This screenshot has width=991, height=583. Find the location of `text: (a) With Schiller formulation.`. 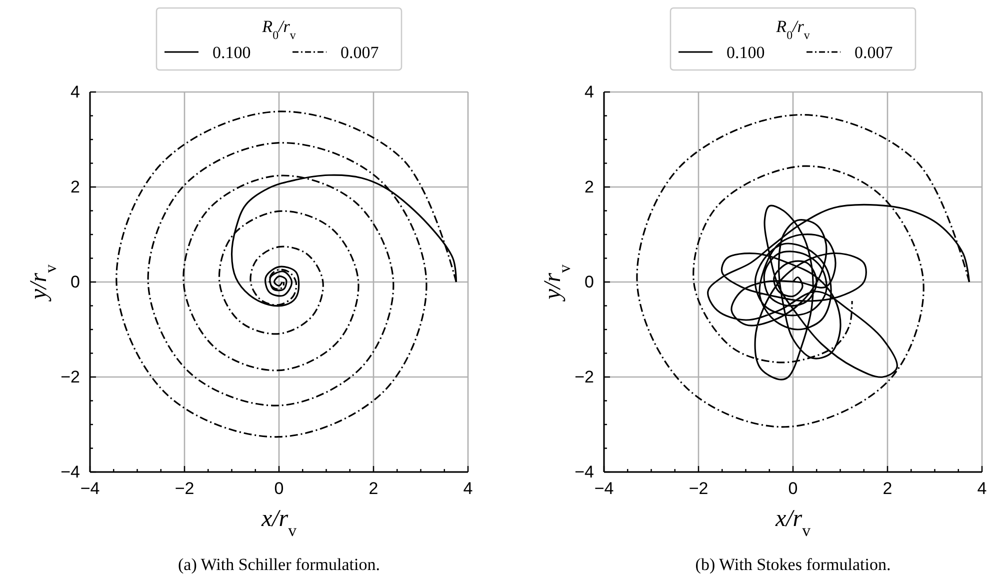

text: (a) With Schiller formulation. is located at coordinates (279, 564).